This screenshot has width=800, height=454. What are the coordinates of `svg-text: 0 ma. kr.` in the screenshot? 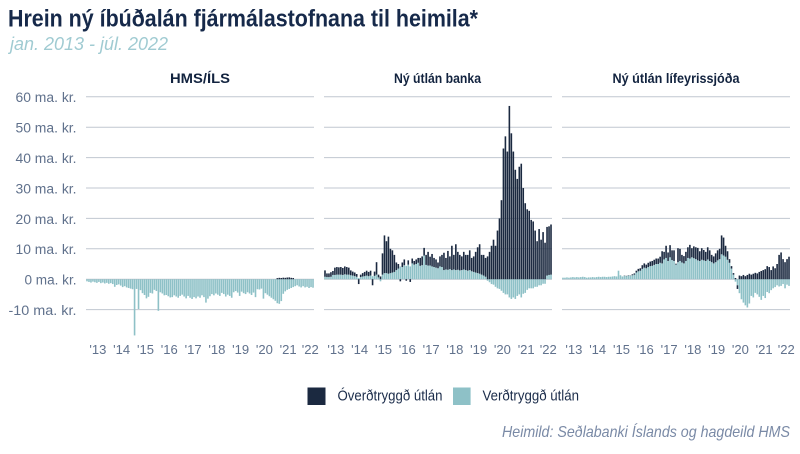 It's located at (51, 280).